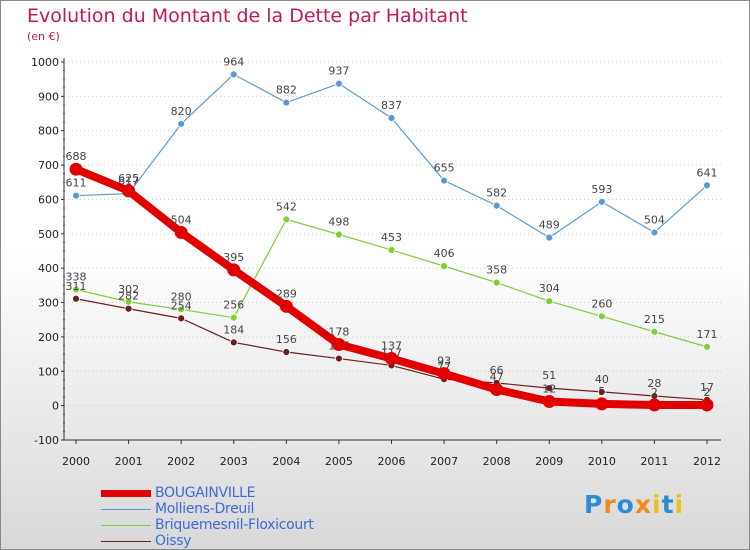 The height and width of the screenshot is (550, 750). I want to click on data-label: 254, so click(181, 305).